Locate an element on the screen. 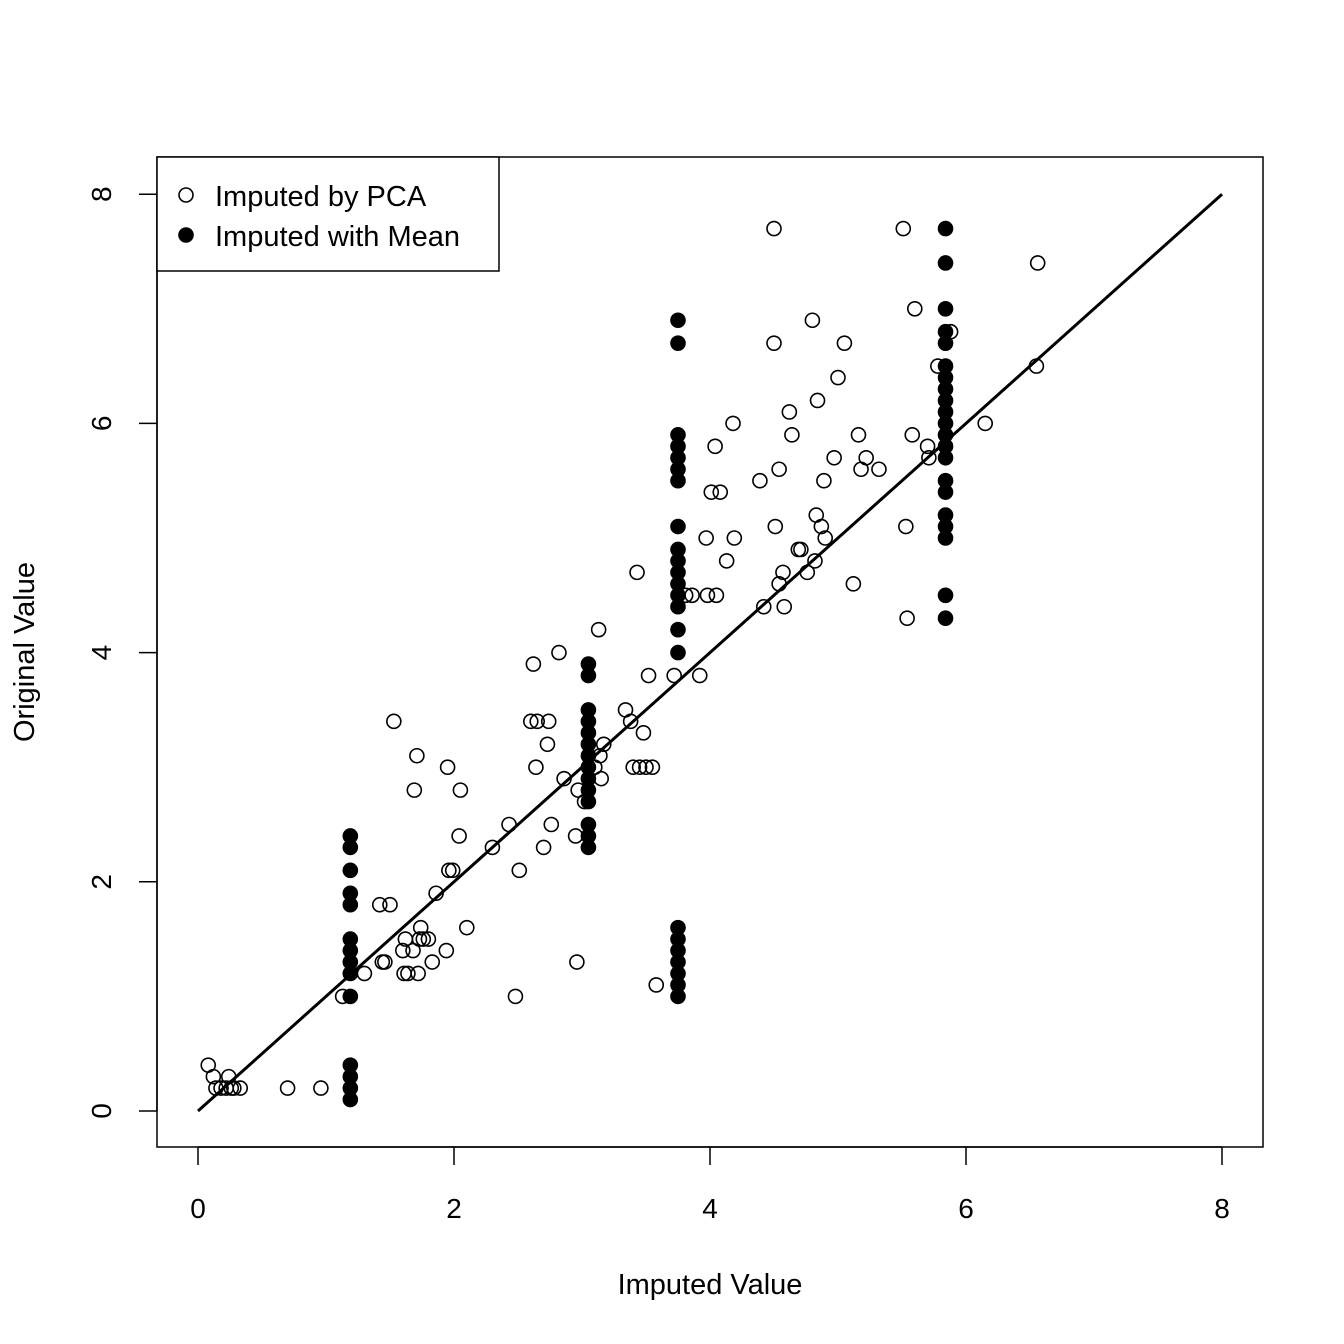 The width and height of the screenshot is (1344, 1344). x-tick-label: 0 is located at coordinates (198, 1208).